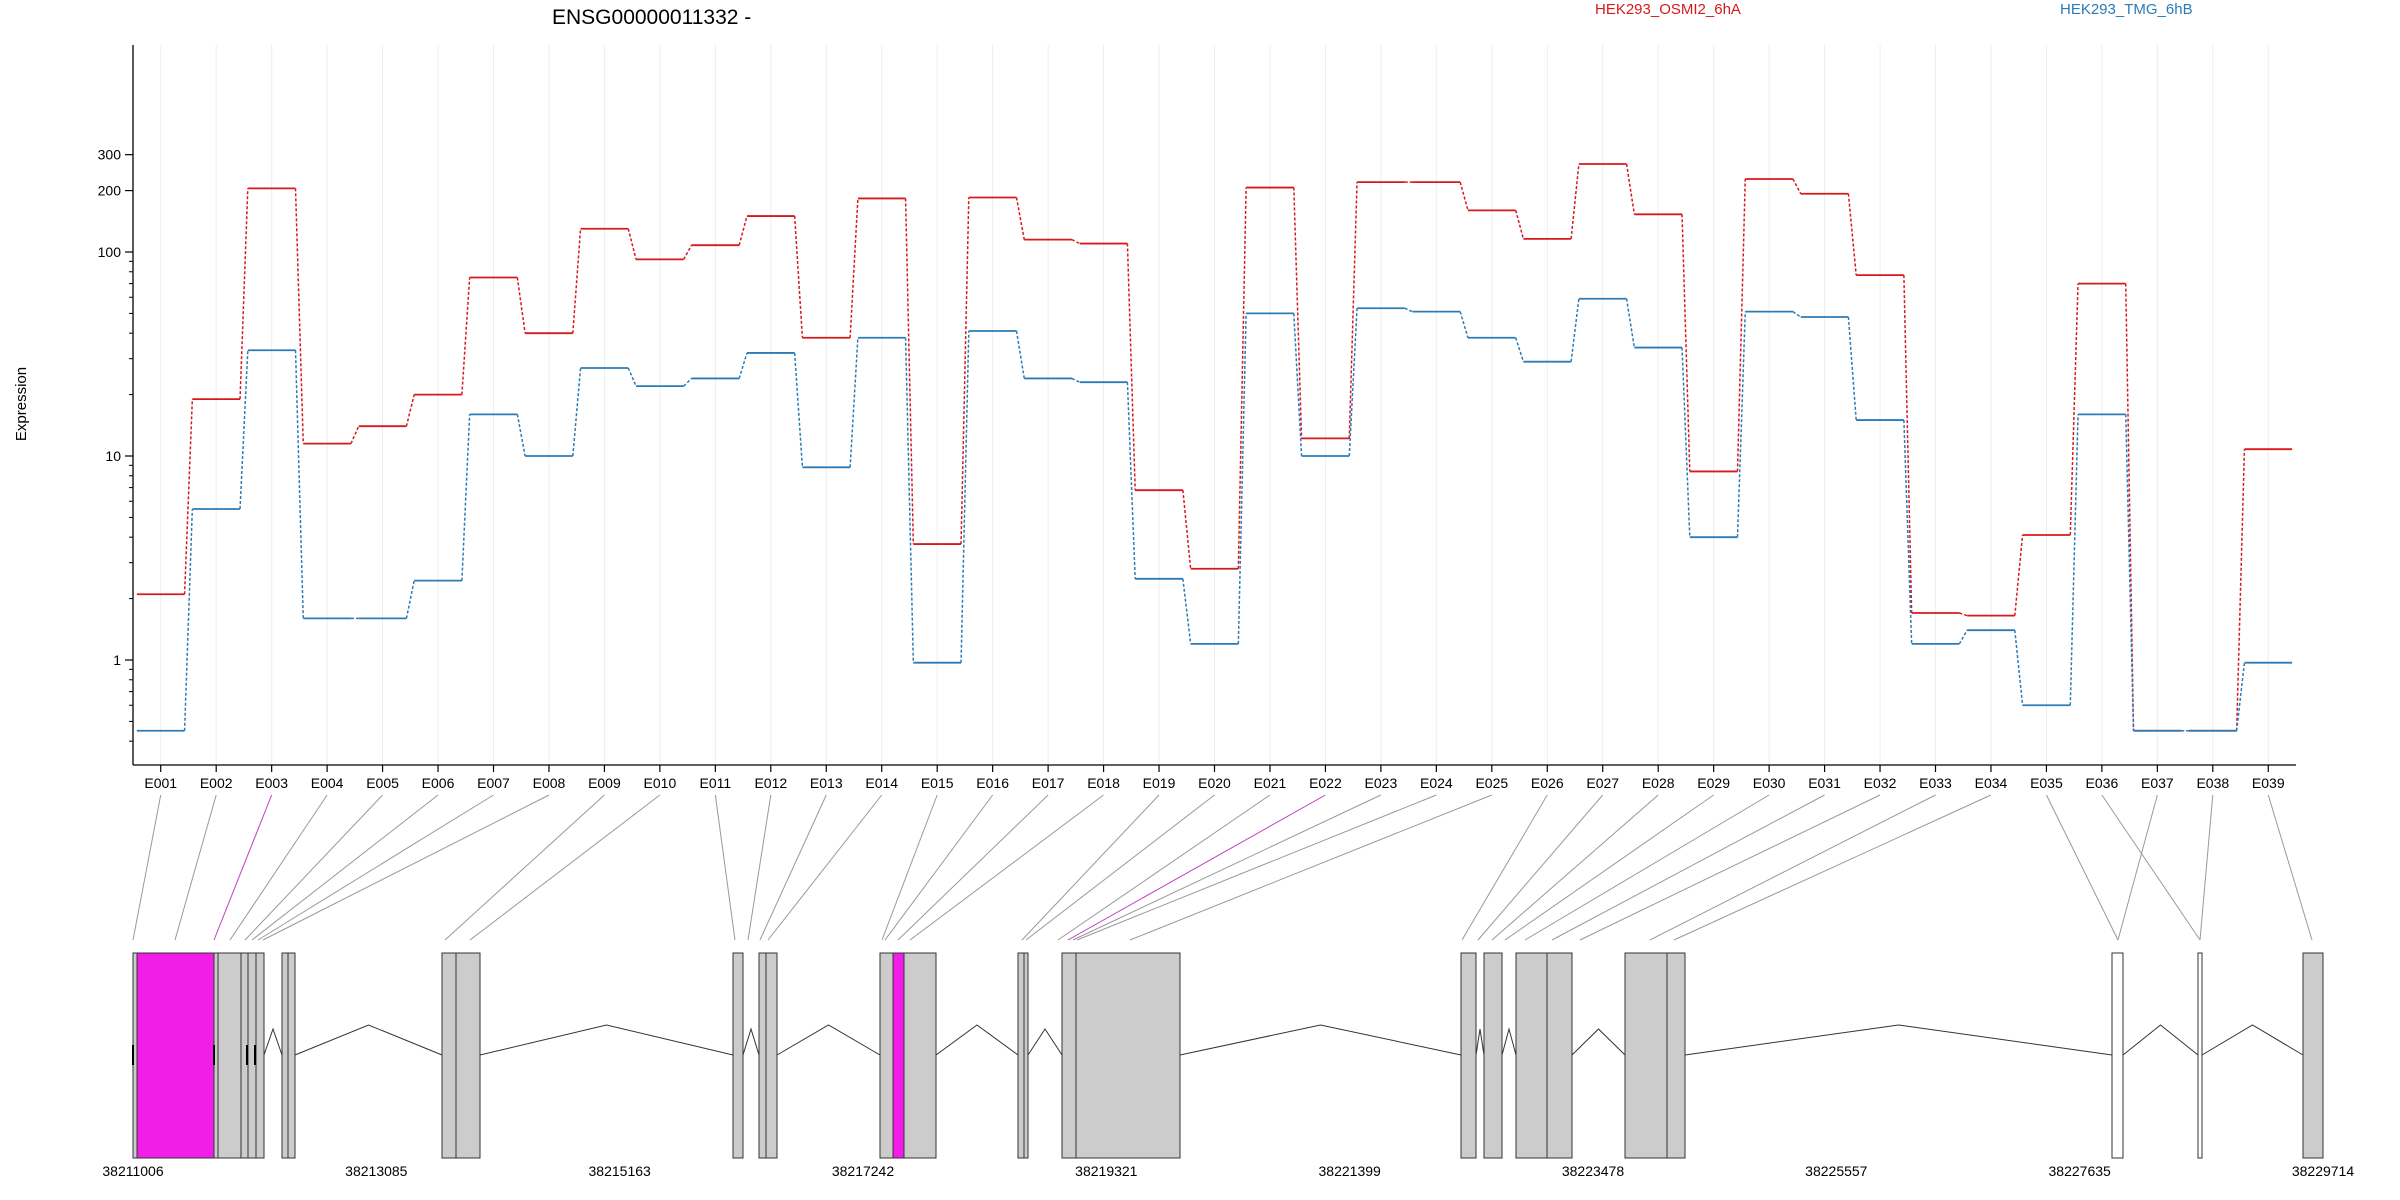 Image resolution: width=2400 pixels, height=1200 pixels. I want to click on x-tick-label-e010: E010, so click(660, 783).